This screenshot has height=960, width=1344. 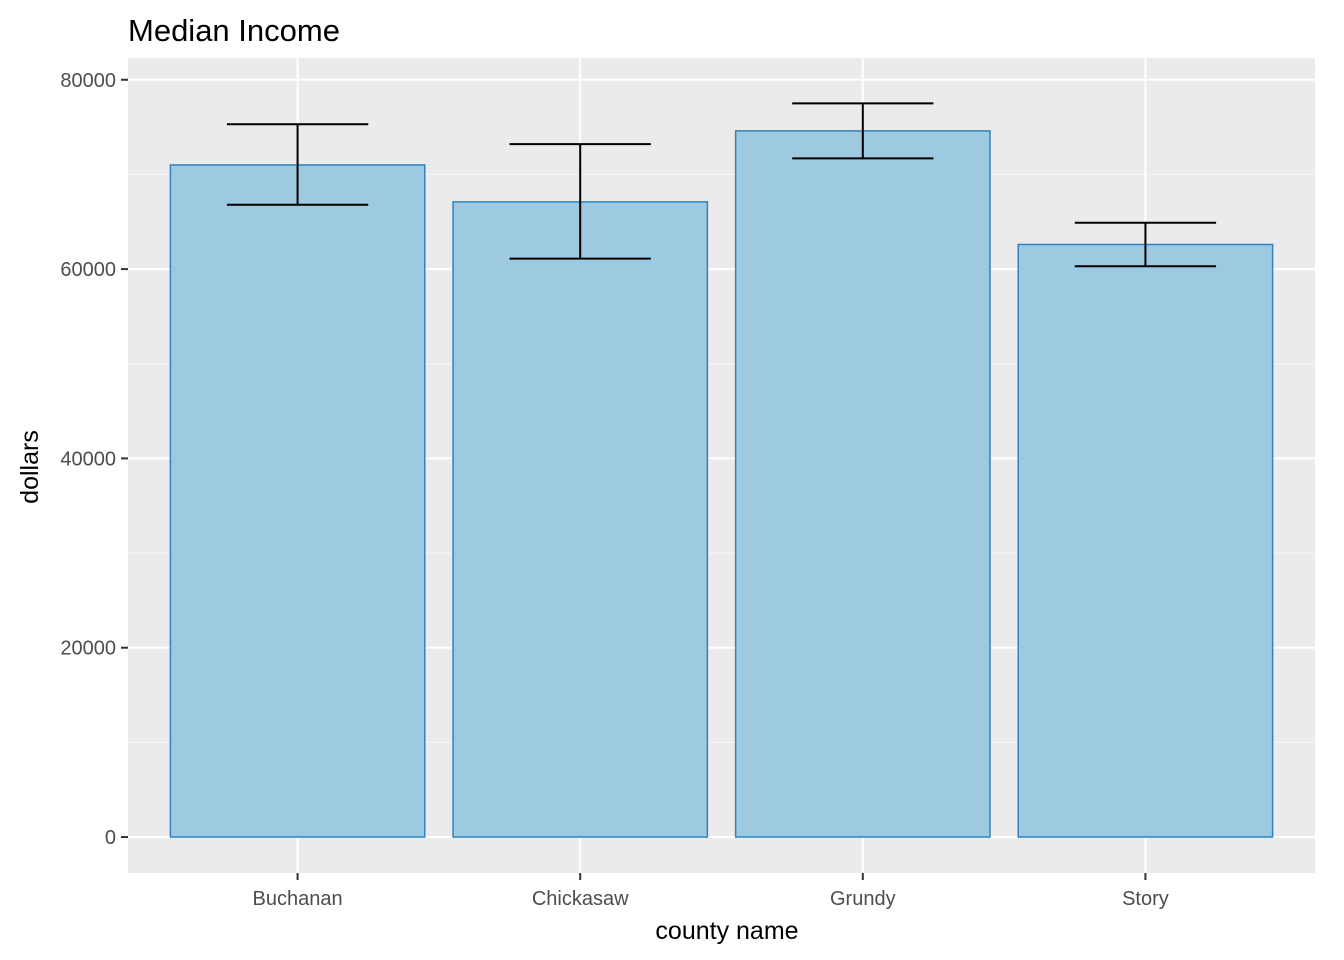 What do you see at coordinates (88, 81) in the screenshot?
I see `y-tick-label: 80000` at bounding box center [88, 81].